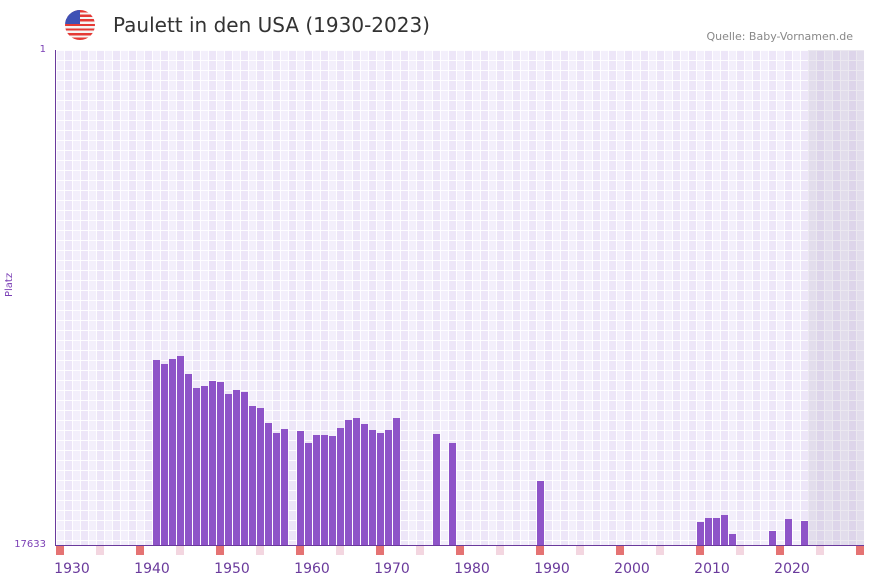 The width and height of the screenshot is (873, 587). I want to click on year-marker-1983, so click(500, 550).